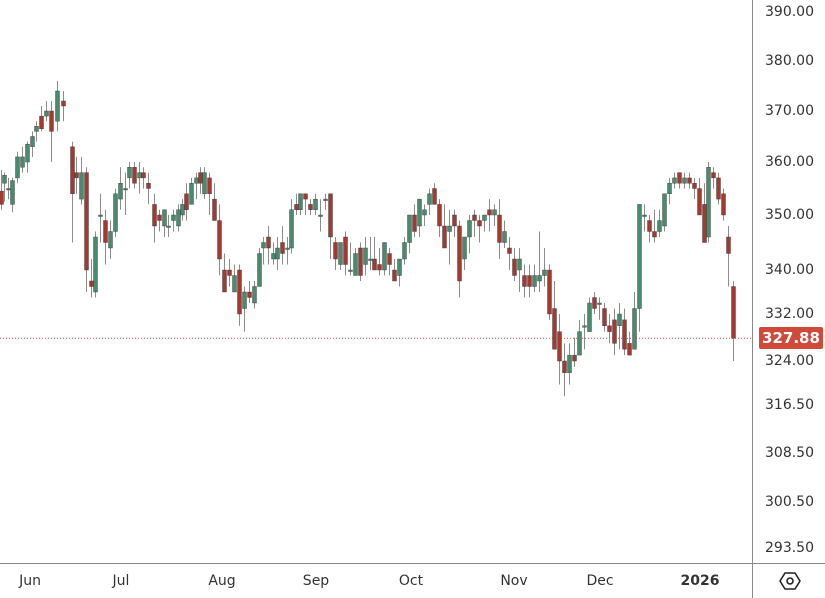 This screenshot has width=825, height=598. What do you see at coordinates (789, 548) in the screenshot?
I see `price-tick-label: 293.50` at bounding box center [789, 548].